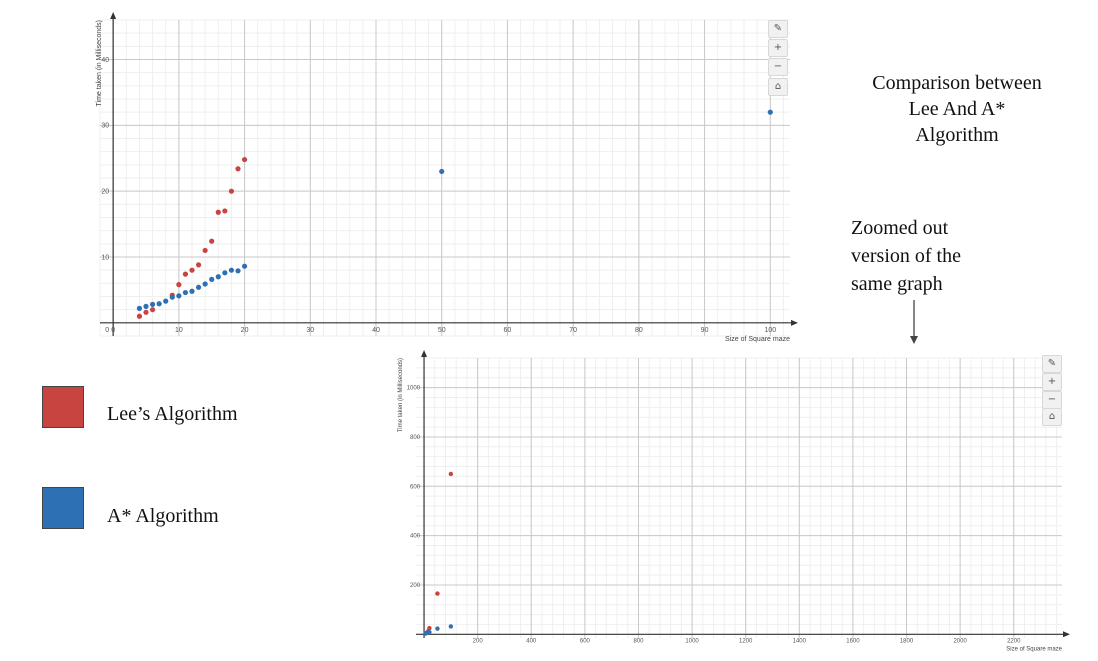 This screenshot has height=661, width=1098. Describe the element at coordinates (163, 516) in the screenshot. I see `legend-label-astar: A* Algorithm` at that location.